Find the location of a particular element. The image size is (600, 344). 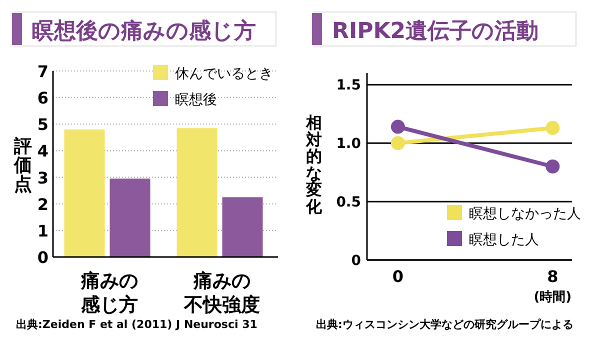

y-tick-label: 6 is located at coordinates (43, 98).